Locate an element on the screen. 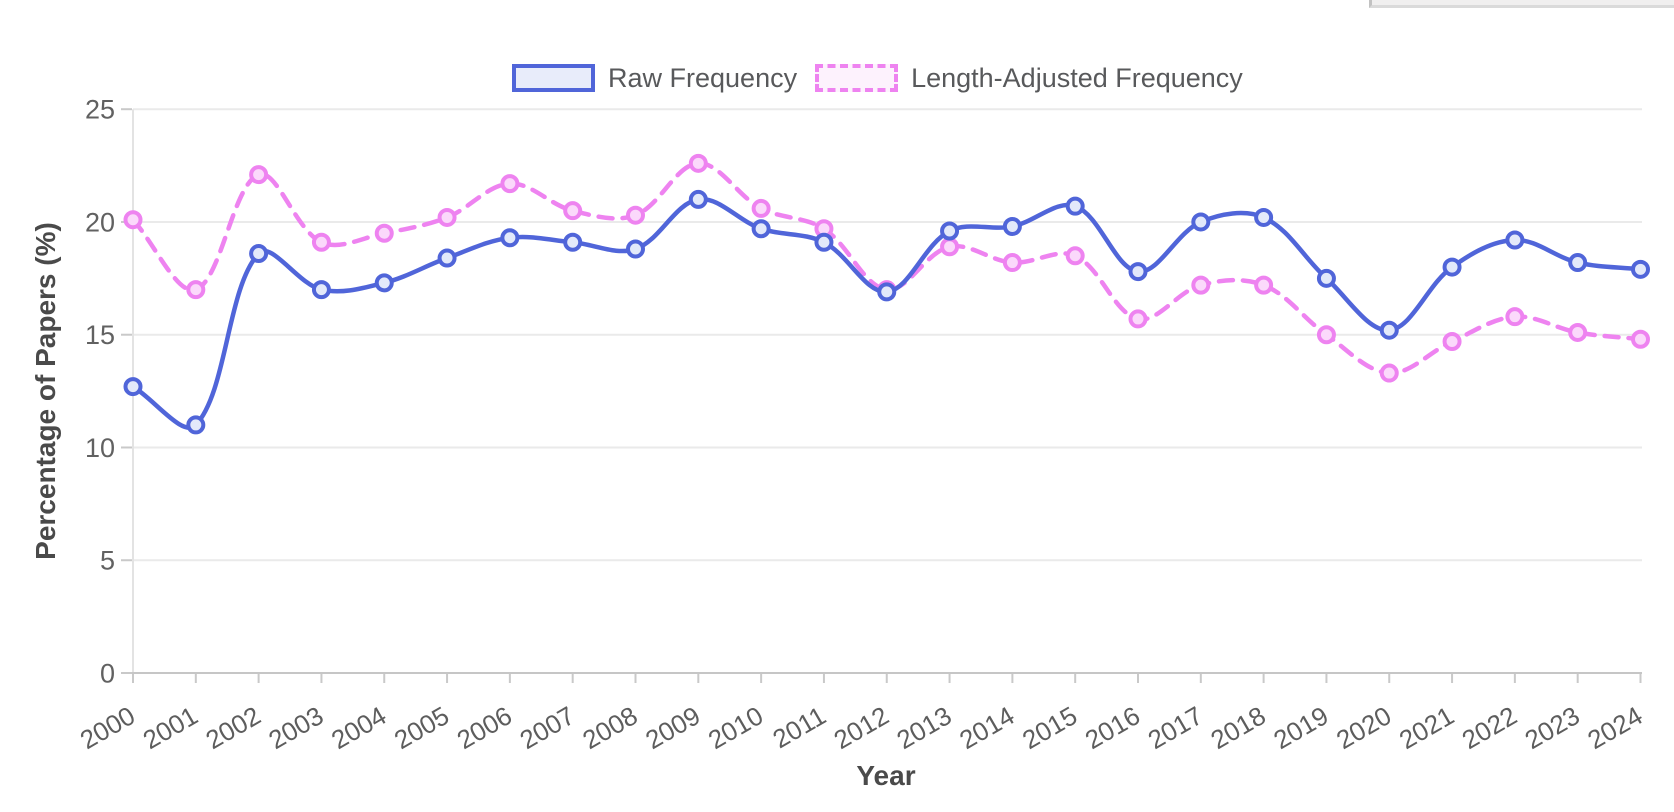 The height and width of the screenshot is (812, 1674). y-tick-label: 25 is located at coordinates (100, 110).